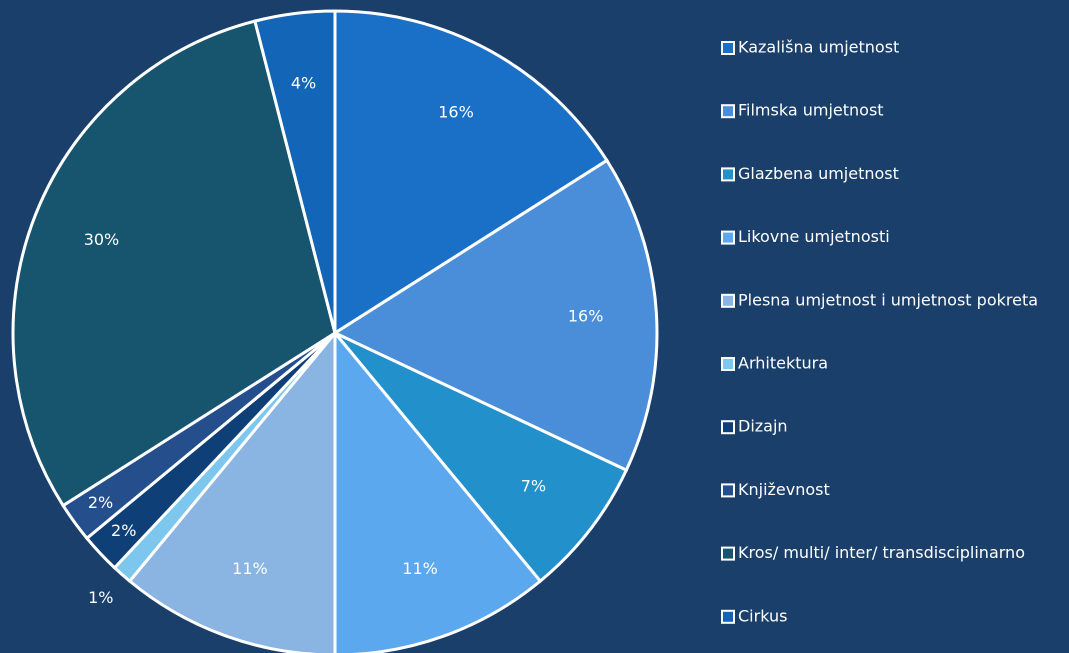 This screenshot has width=1069, height=653. What do you see at coordinates (783, 363) in the screenshot?
I see `legend-label: Arhitektura` at bounding box center [783, 363].